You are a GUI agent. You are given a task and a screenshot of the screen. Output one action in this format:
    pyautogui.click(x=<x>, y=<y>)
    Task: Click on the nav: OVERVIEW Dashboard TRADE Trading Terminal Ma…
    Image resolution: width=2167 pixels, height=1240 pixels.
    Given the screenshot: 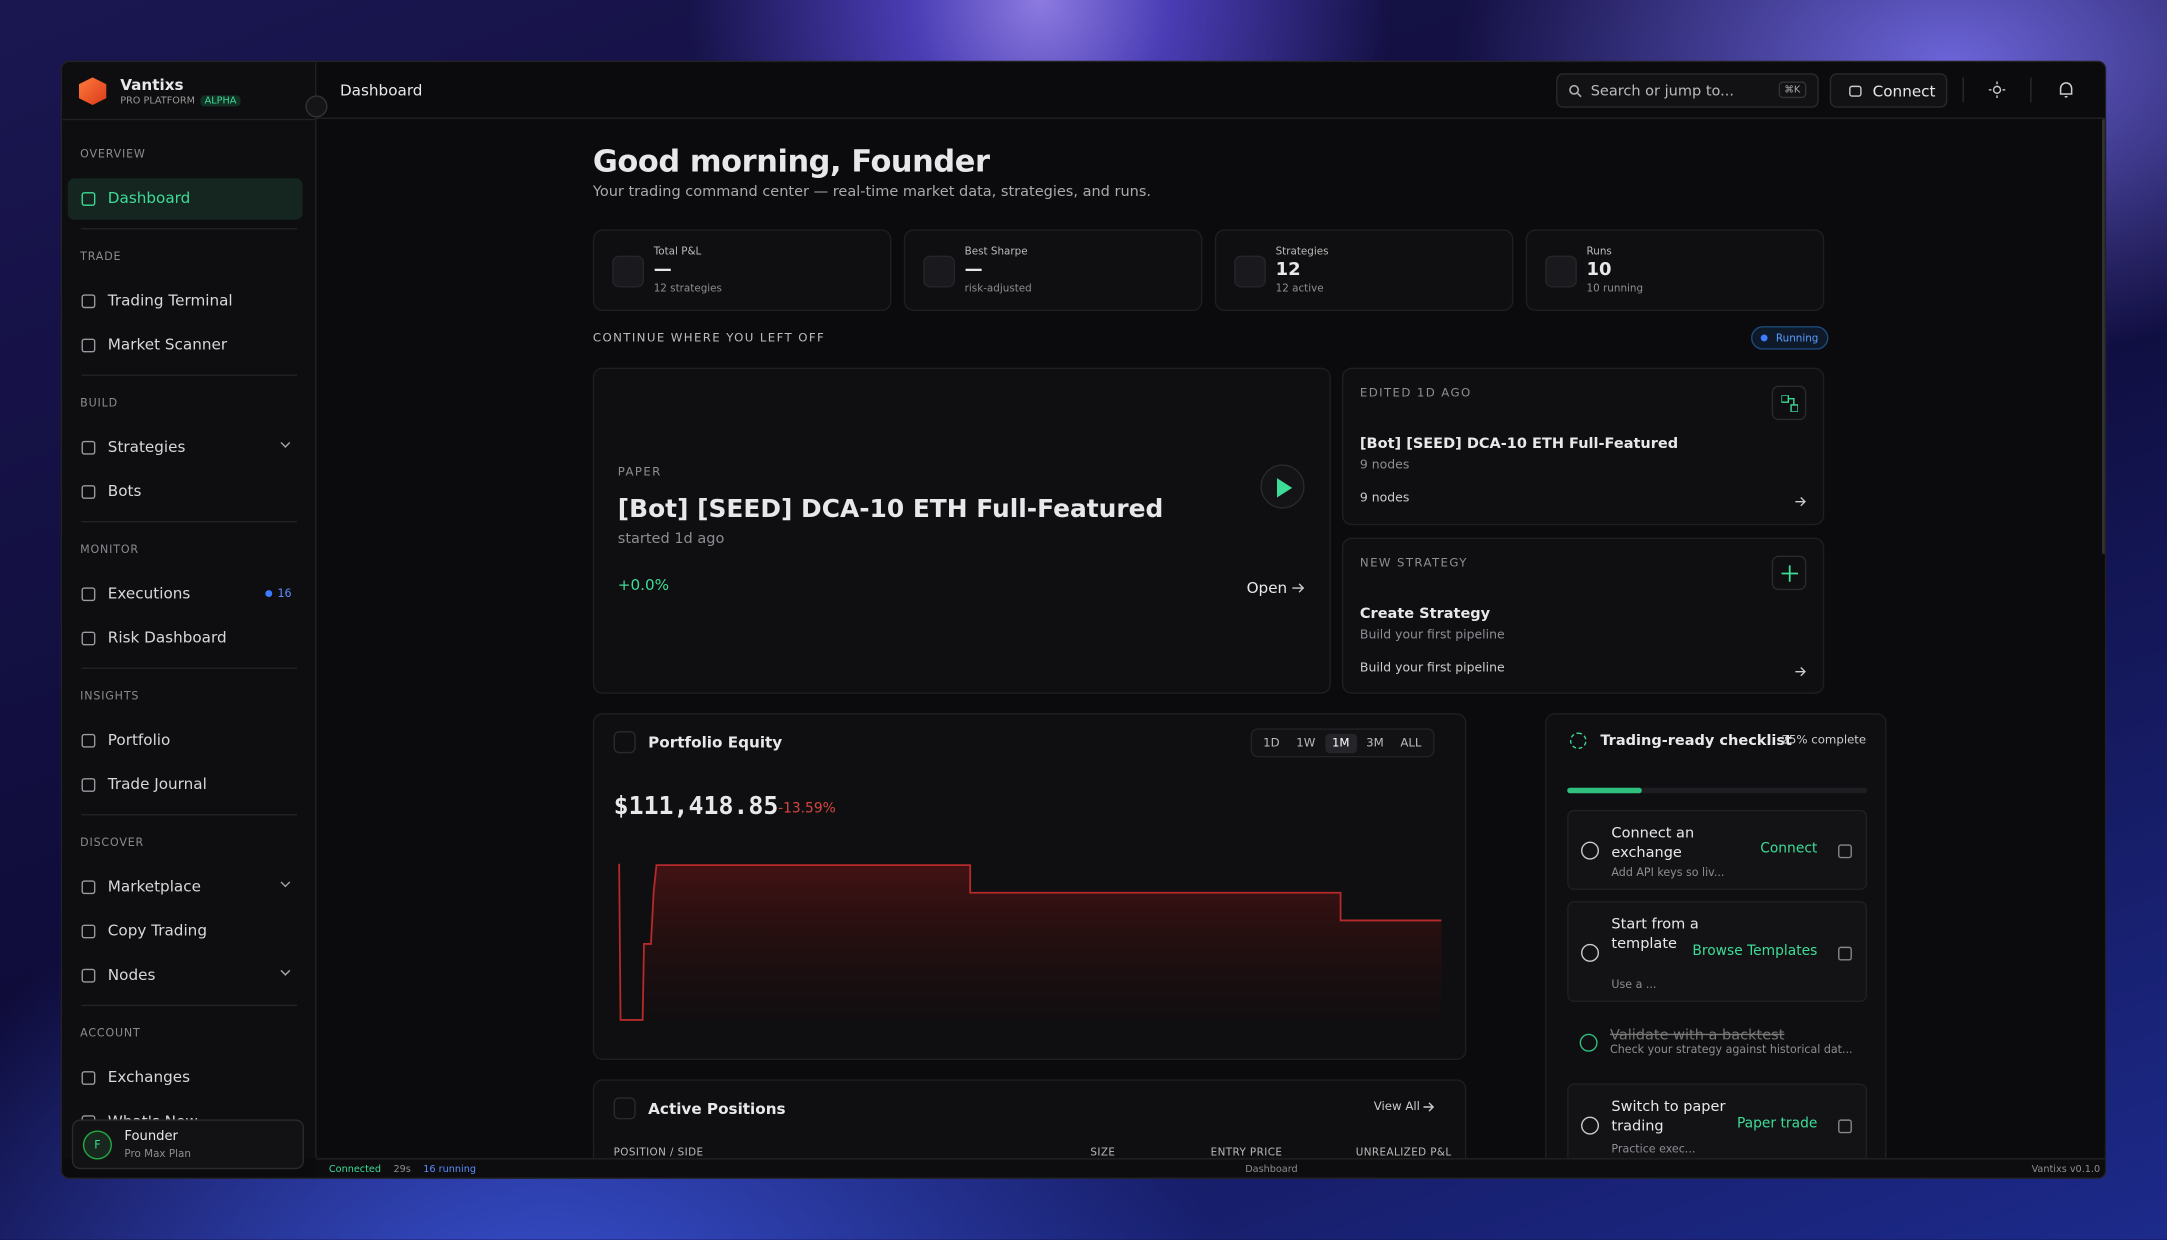 What is the action you would take?
    pyautogui.click(x=189, y=643)
    